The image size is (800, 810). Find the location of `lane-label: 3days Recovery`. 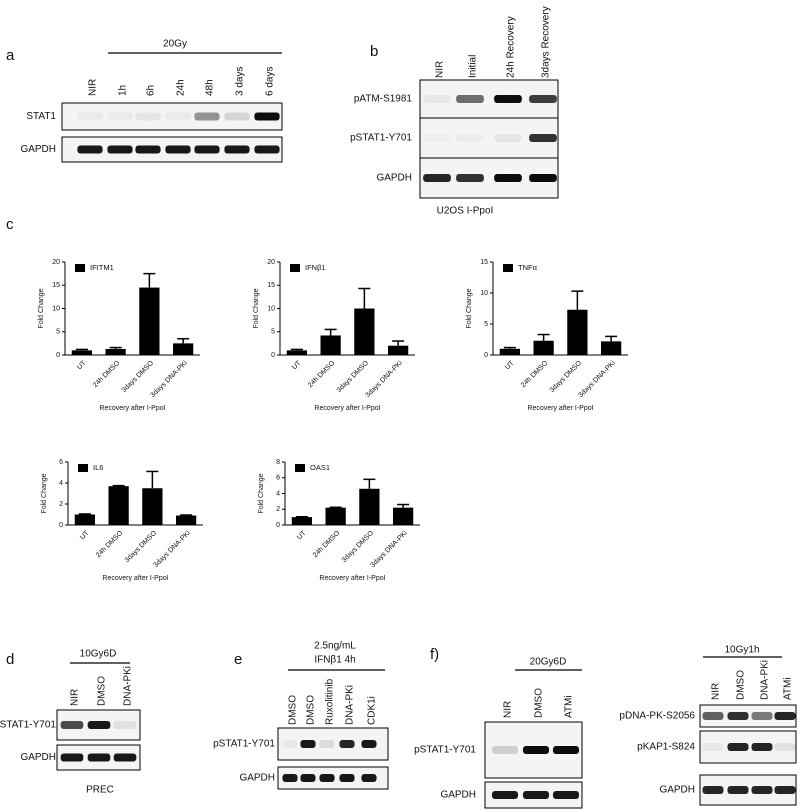

lane-label: 3days Recovery is located at coordinates (546, 42).